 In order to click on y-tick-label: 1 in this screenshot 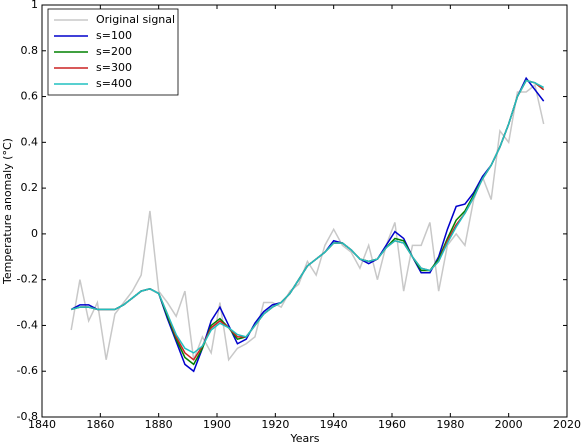, I will do `click(34, 5)`.